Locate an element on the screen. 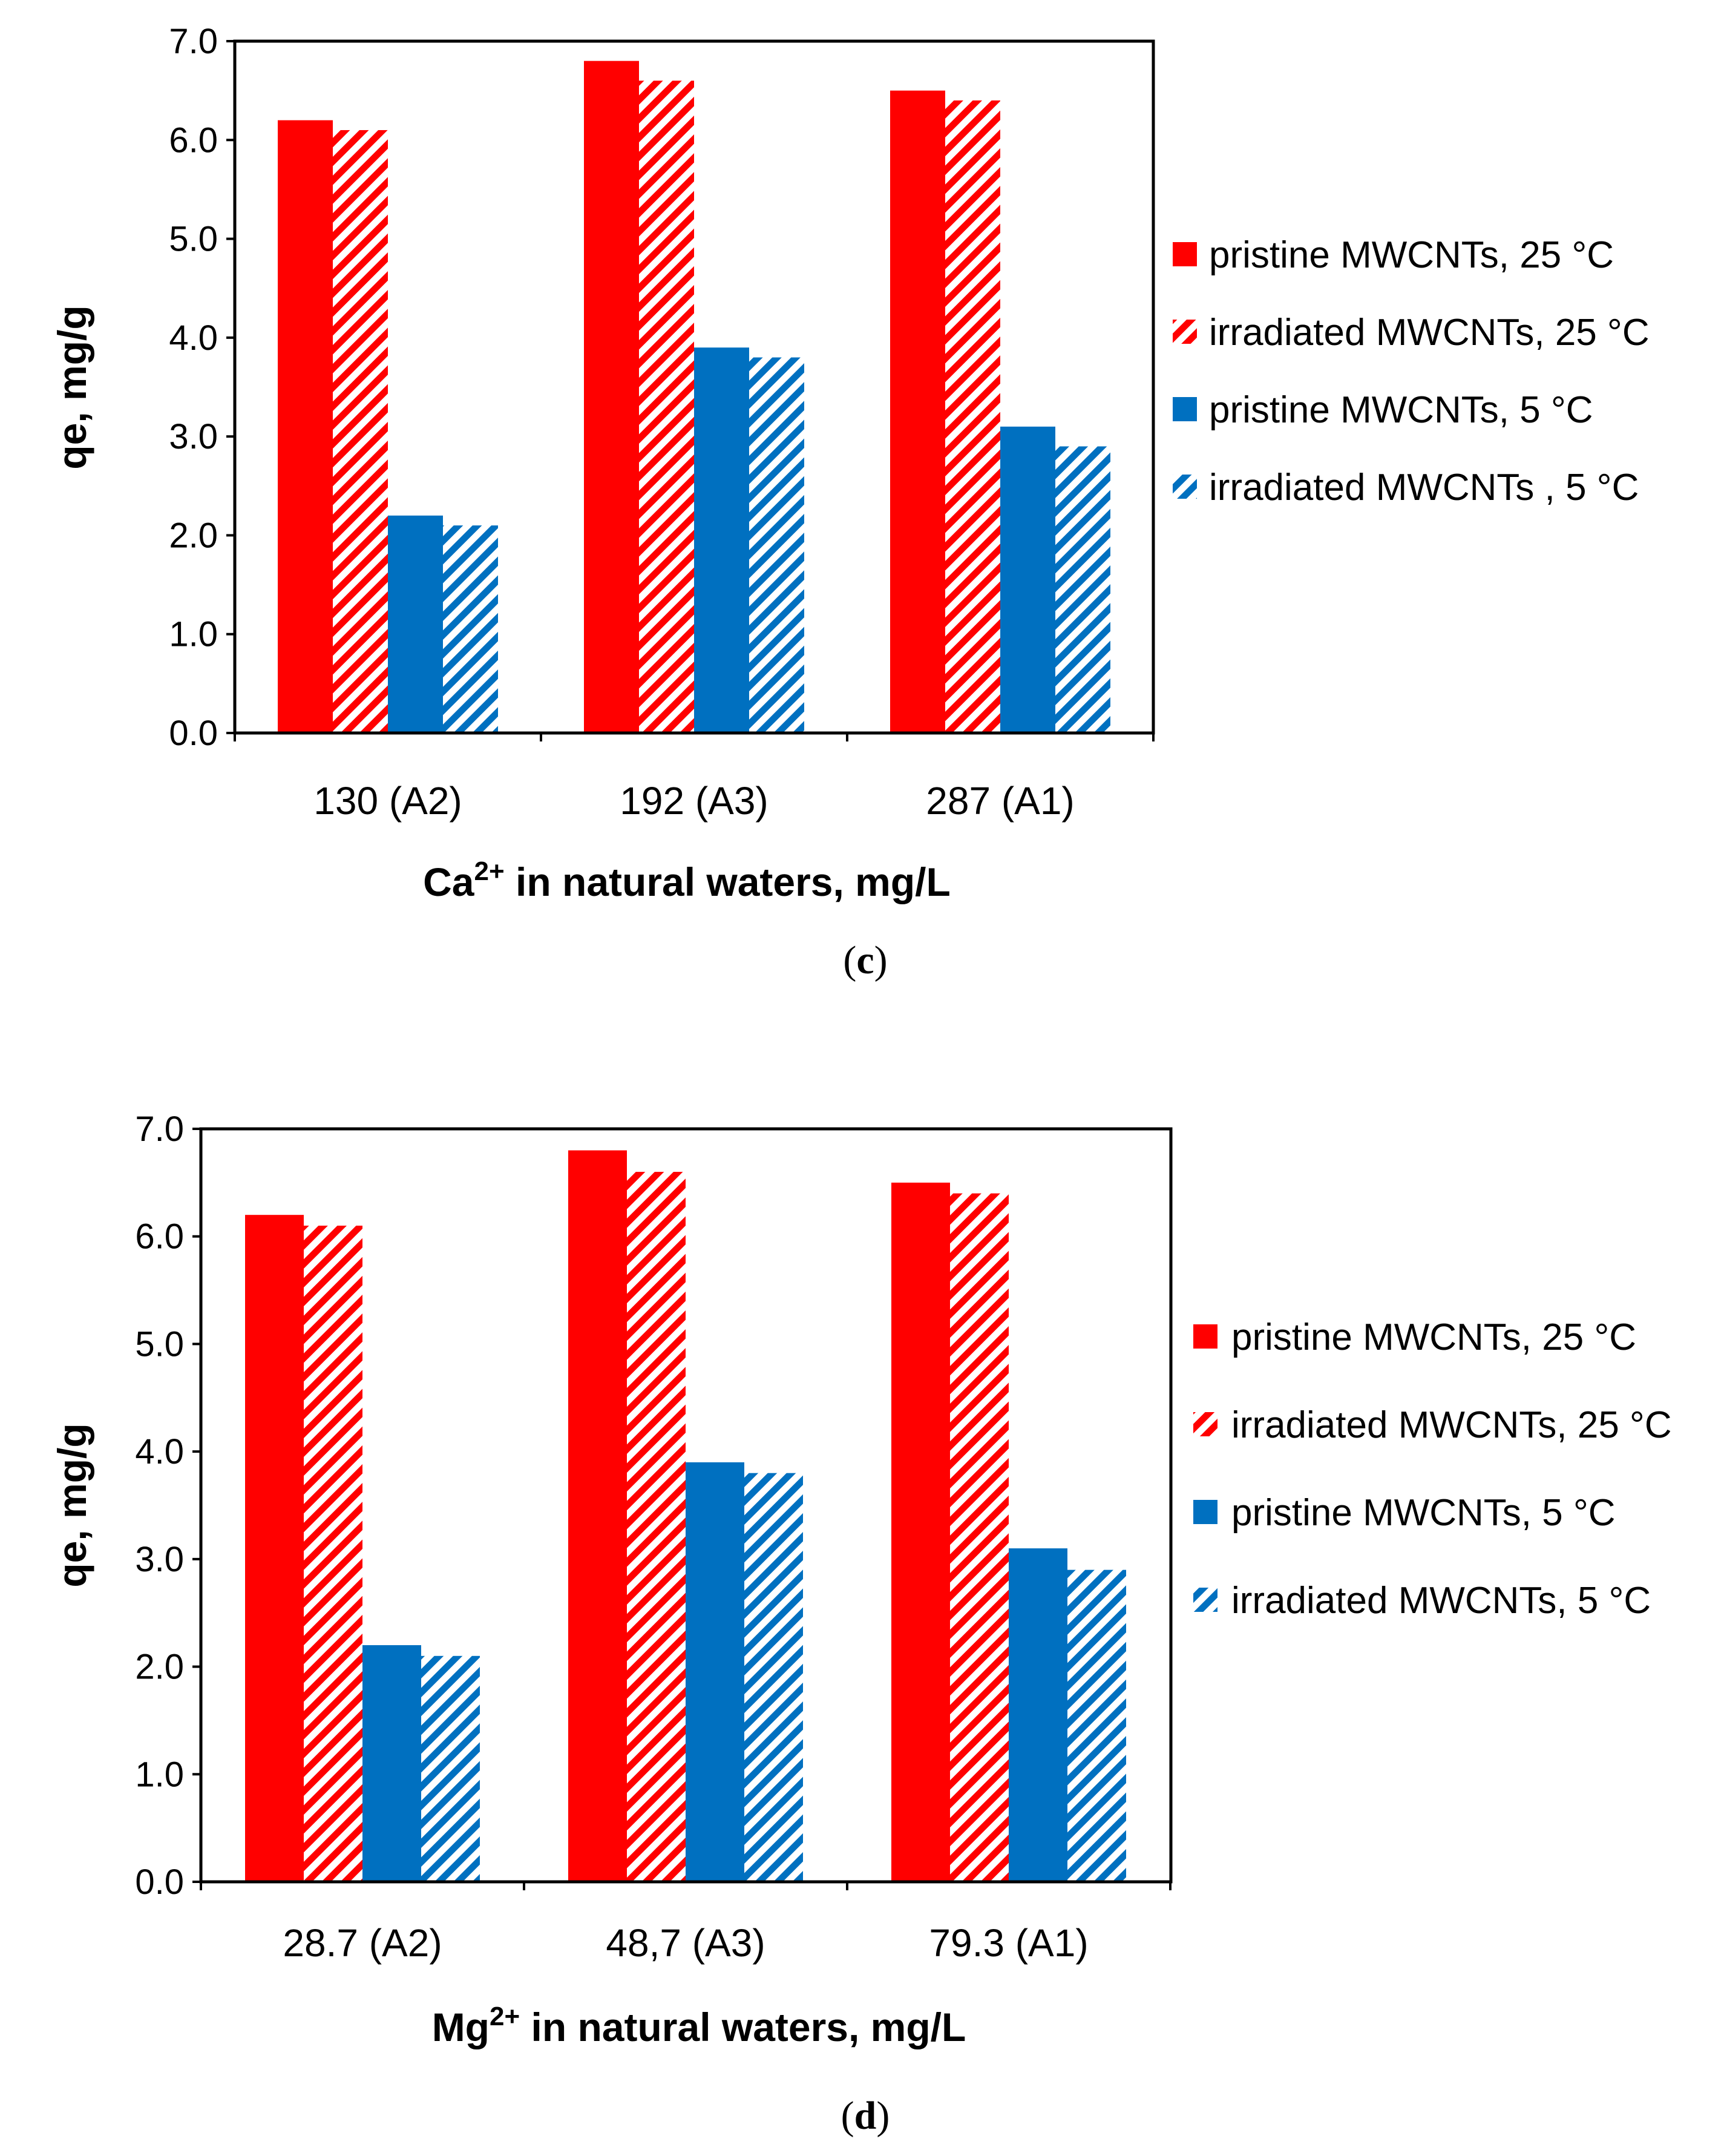  bar-d-cat2-series3 is located at coordinates (1096, 1725).